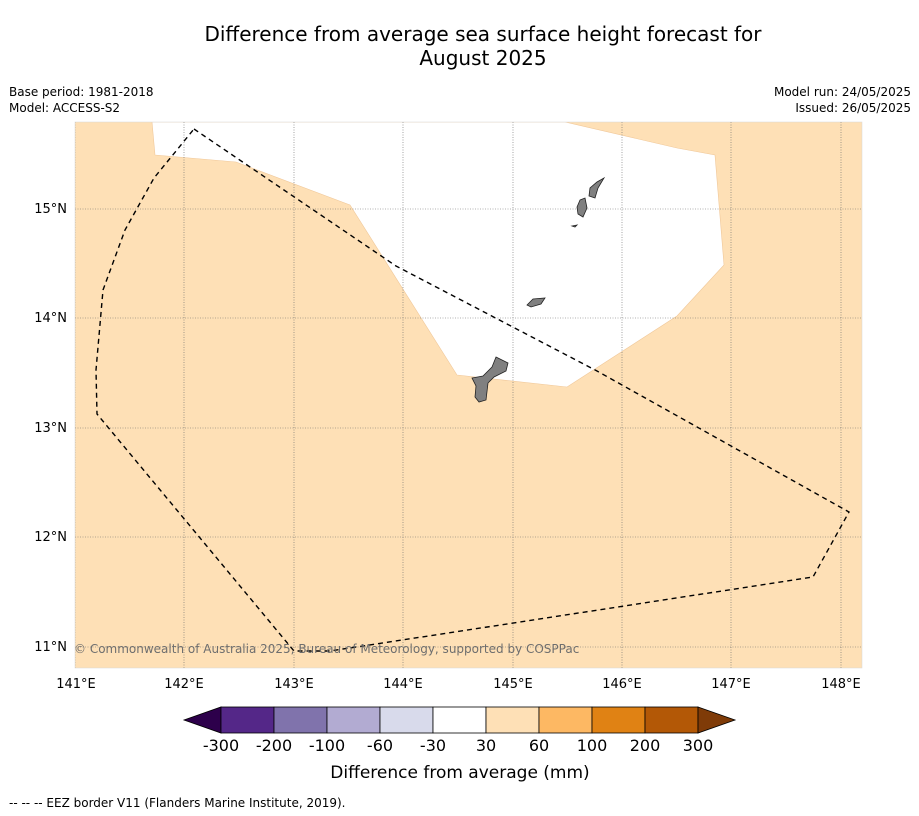 The image size is (919, 816). I want to click on colorbar-tick-label: 100, so click(592, 745).